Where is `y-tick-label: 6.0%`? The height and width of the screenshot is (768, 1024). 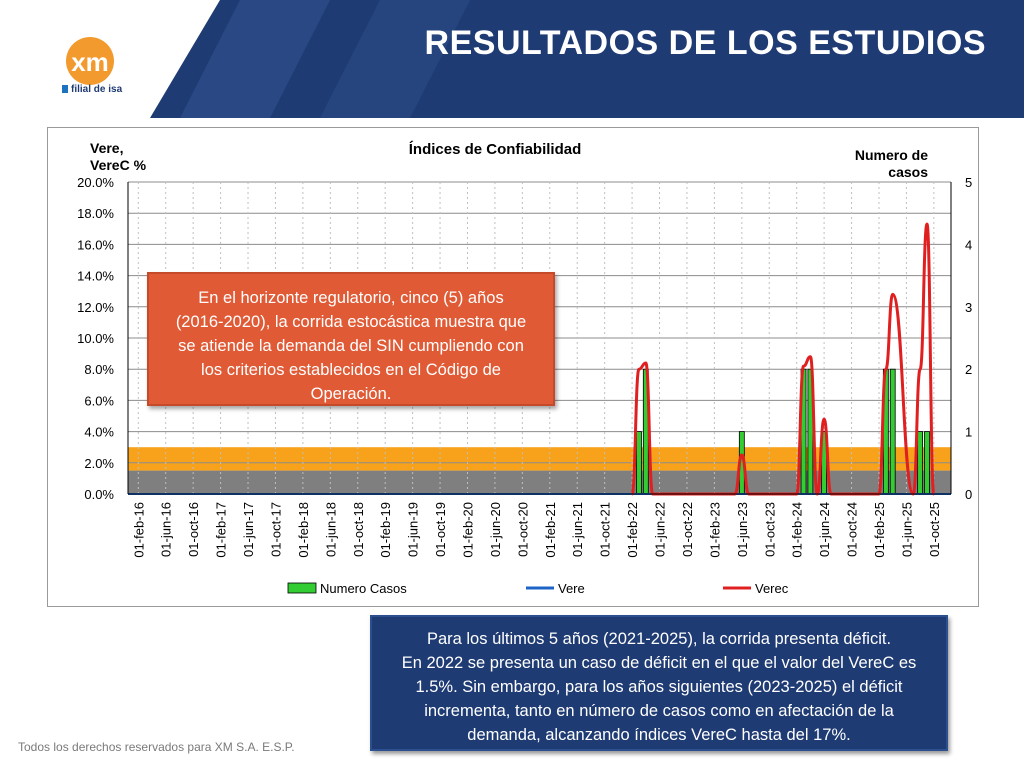
y-tick-label: 6.0% is located at coordinates (99, 400).